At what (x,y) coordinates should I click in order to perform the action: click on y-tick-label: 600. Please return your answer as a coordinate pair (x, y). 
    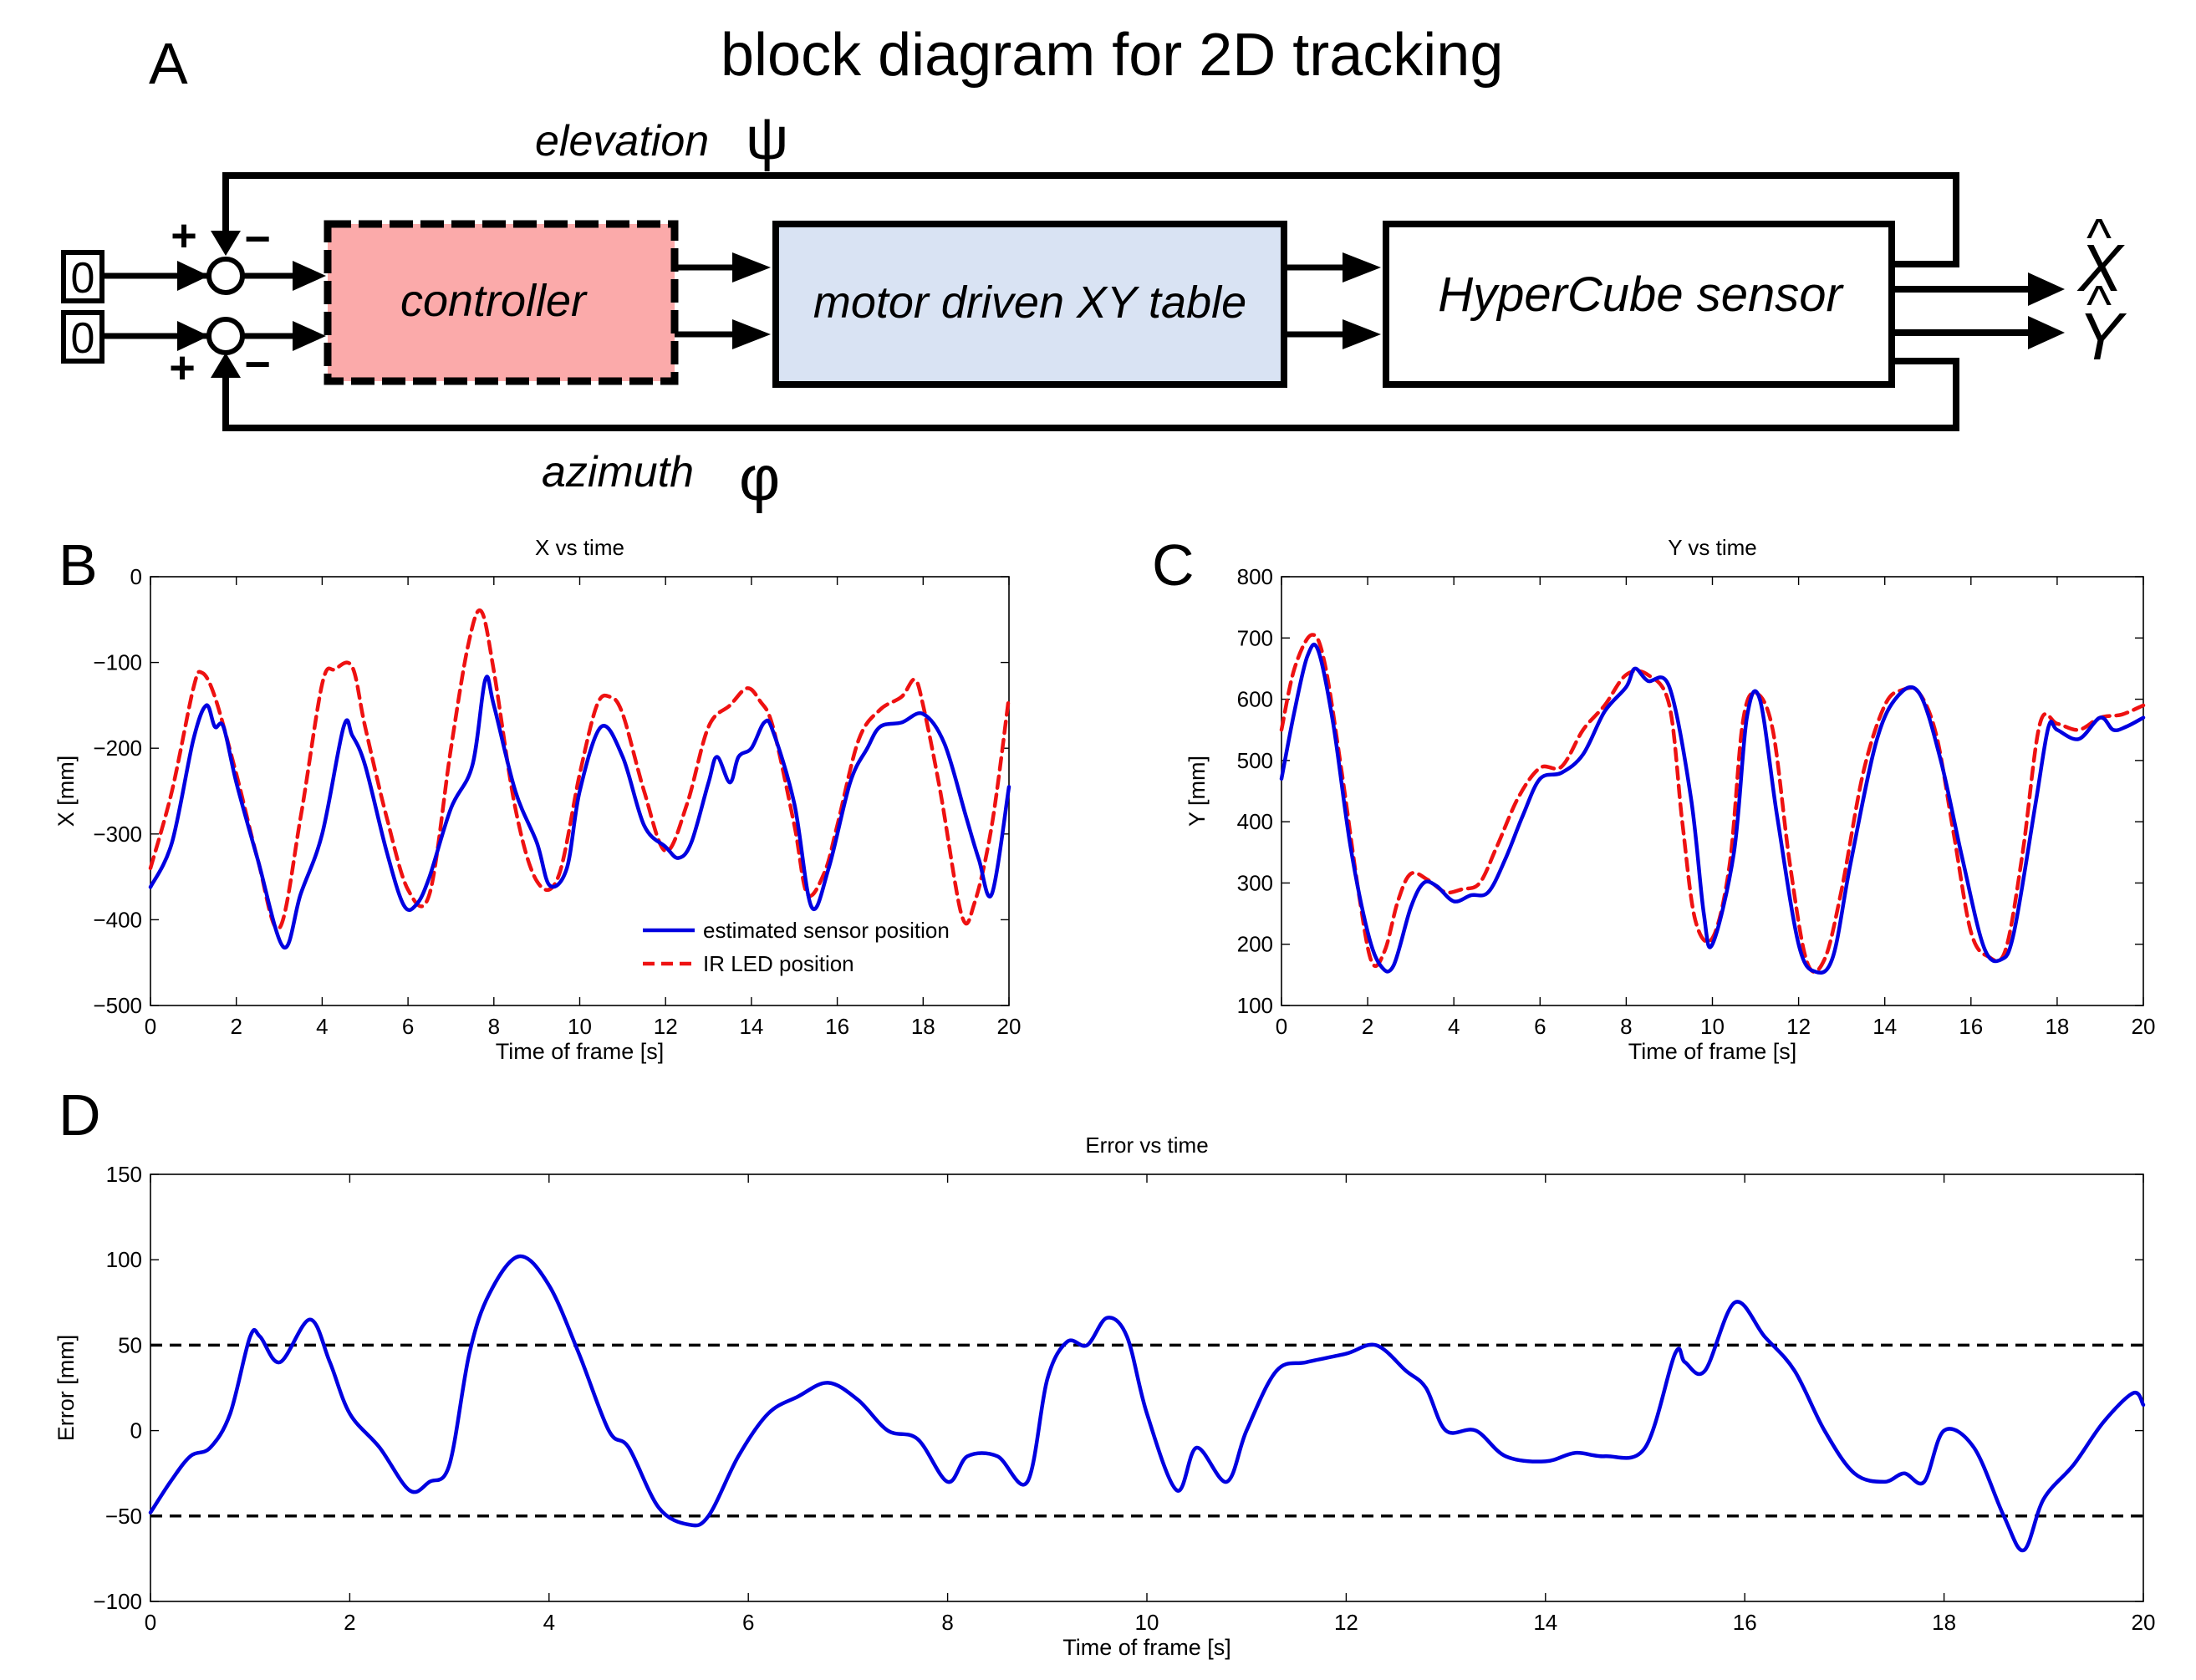
    Looking at the image, I should click on (1255, 699).